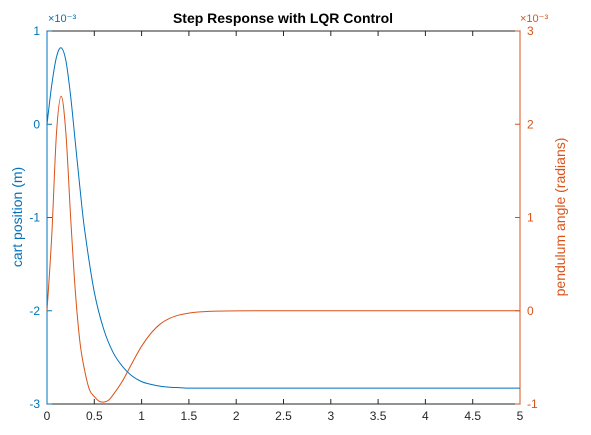 The image size is (591, 435). Describe the element at coordinates (530, 311) in the screenshot. I see `right-tick-label: 0` at that location.